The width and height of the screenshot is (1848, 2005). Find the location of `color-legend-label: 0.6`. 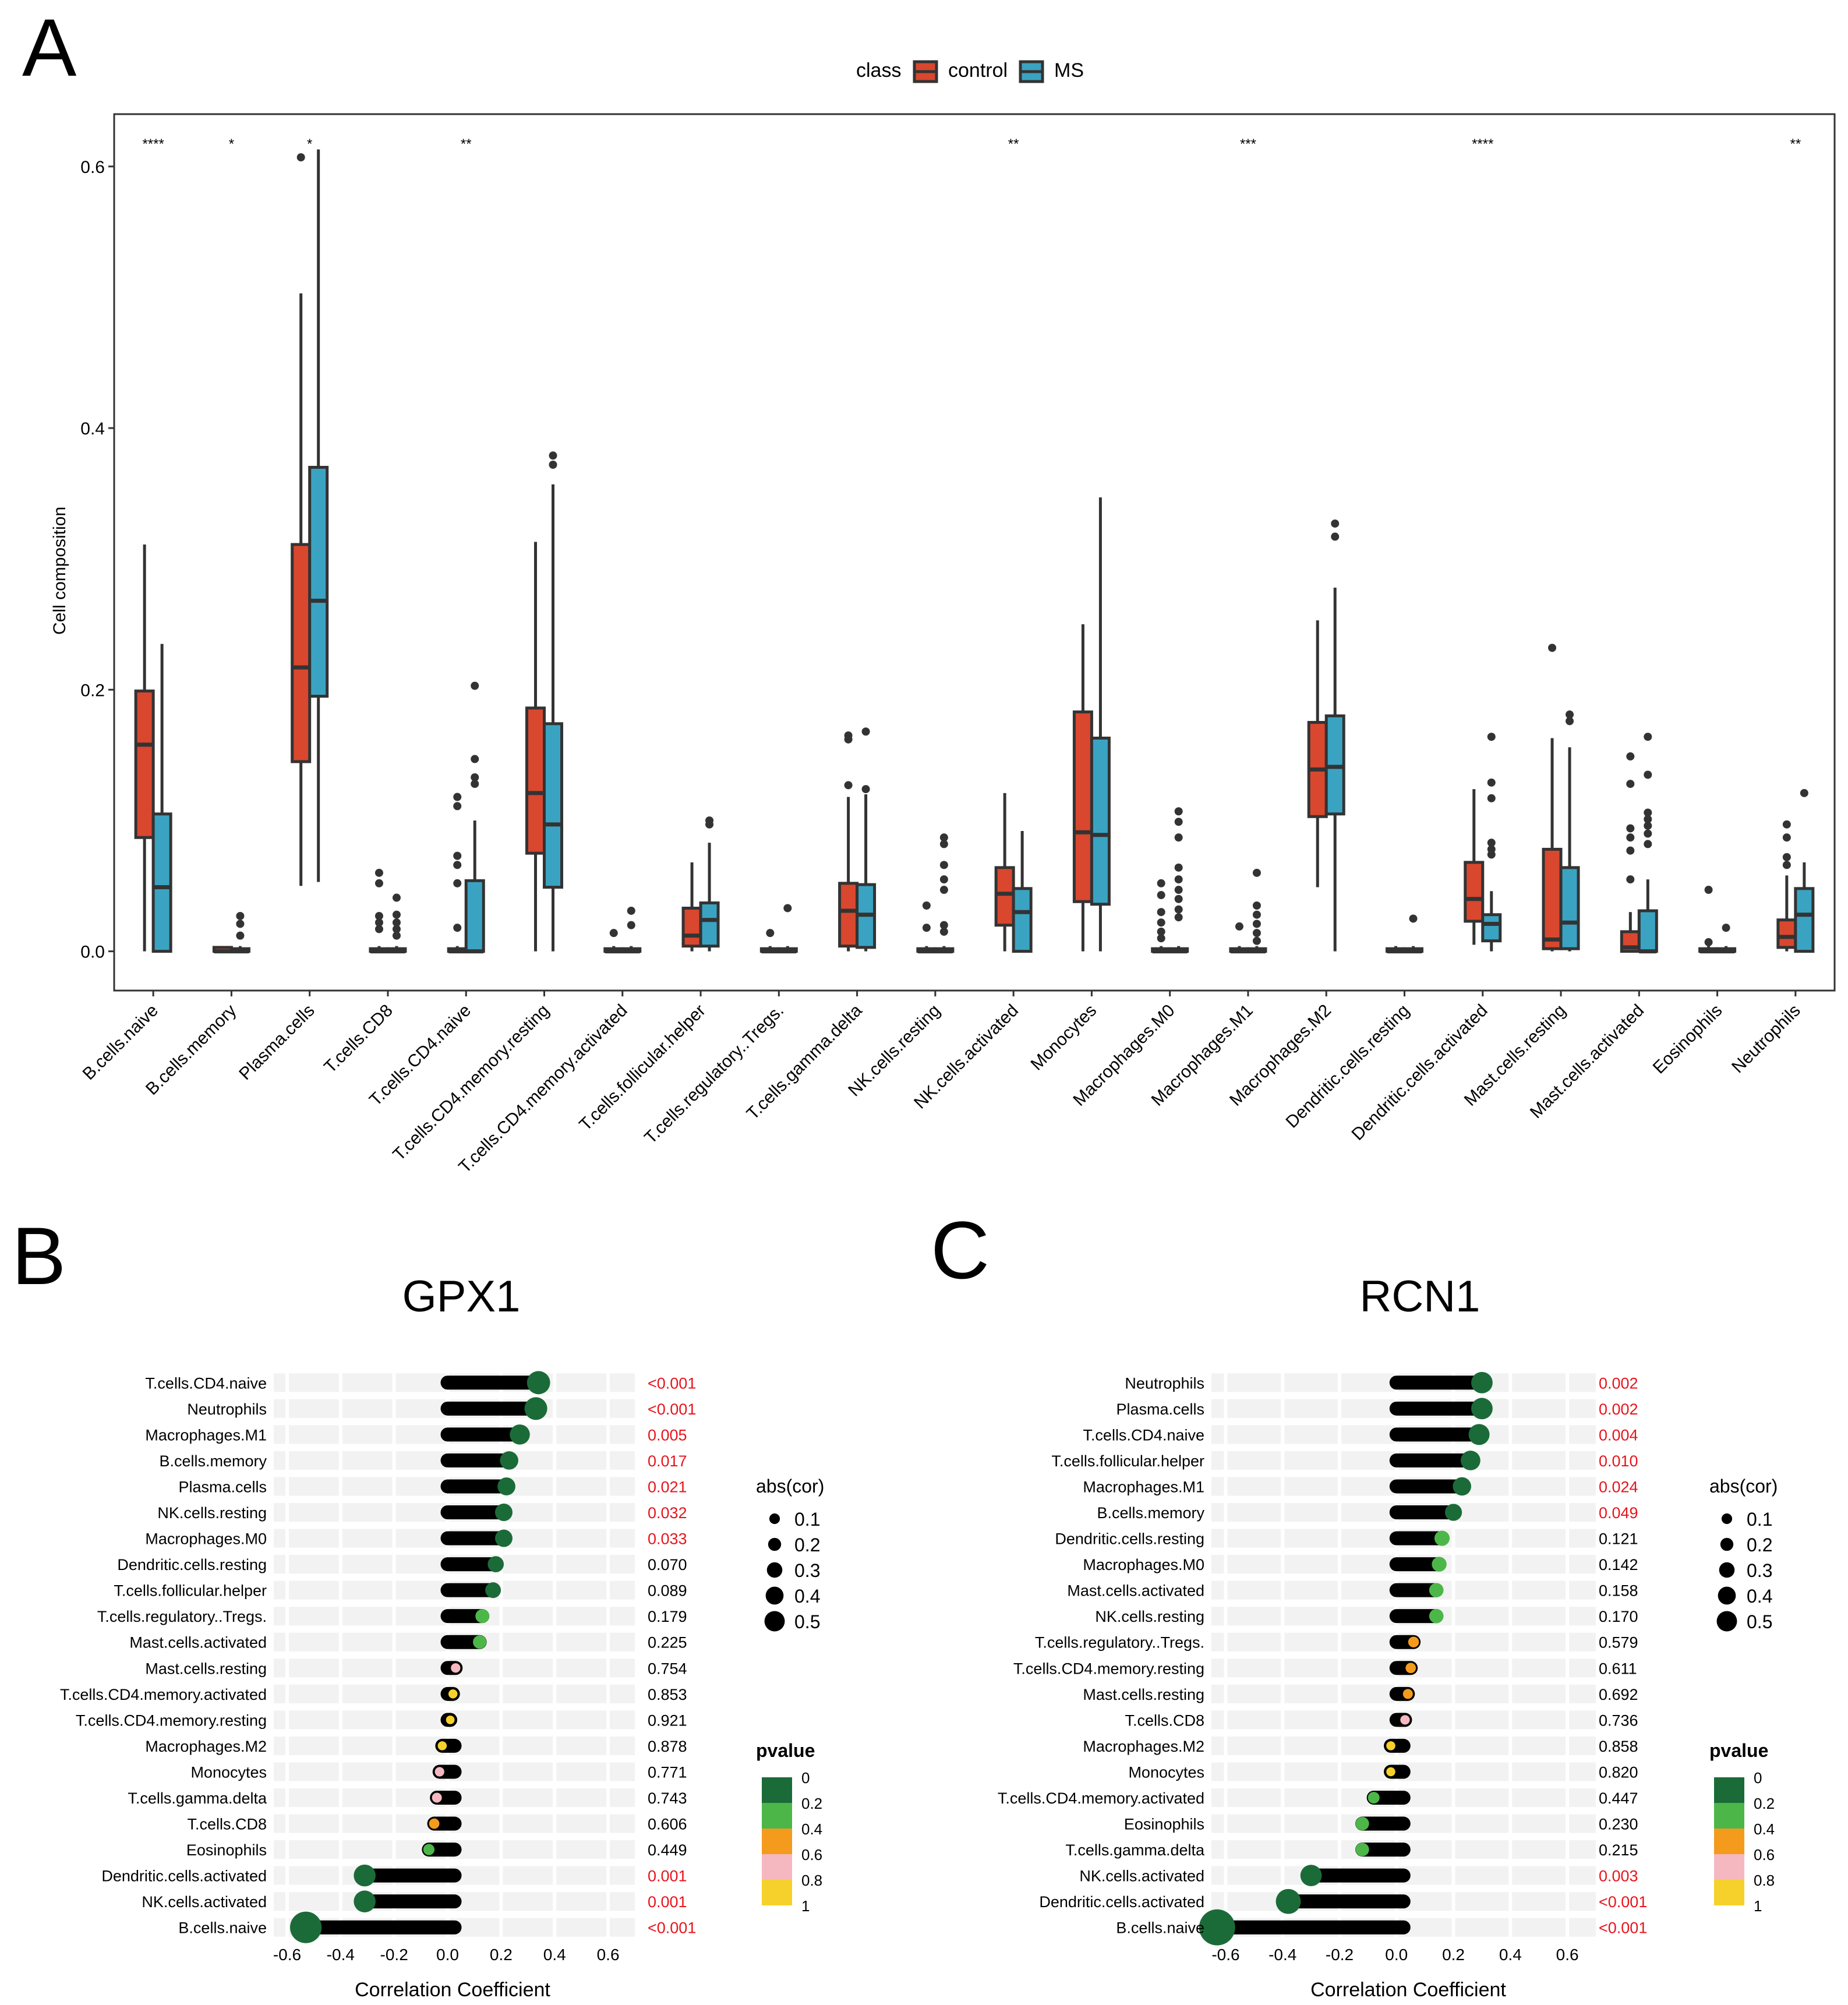

color-legend-label: 0.6 is located at coordinates (812, 1855).